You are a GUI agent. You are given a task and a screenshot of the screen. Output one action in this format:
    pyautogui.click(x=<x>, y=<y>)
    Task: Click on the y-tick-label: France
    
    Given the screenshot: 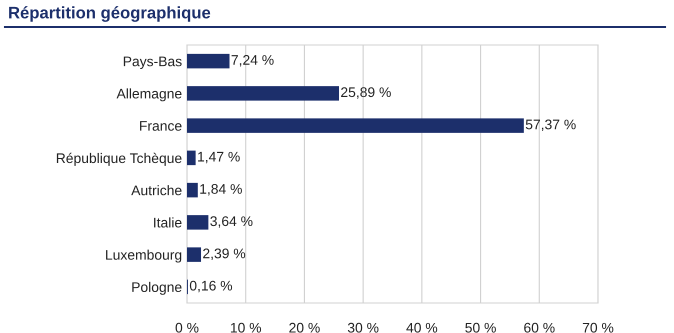 What is the action you would take?
    pyautogui.click(x=161, y=126)
    